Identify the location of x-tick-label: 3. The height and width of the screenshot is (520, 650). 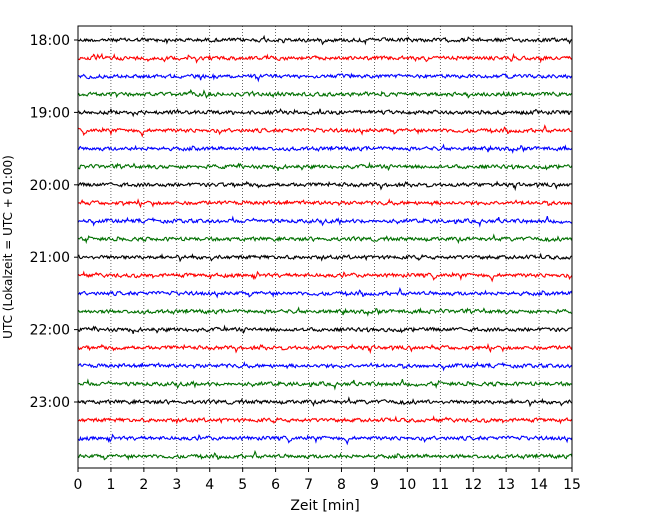
(176, 485).